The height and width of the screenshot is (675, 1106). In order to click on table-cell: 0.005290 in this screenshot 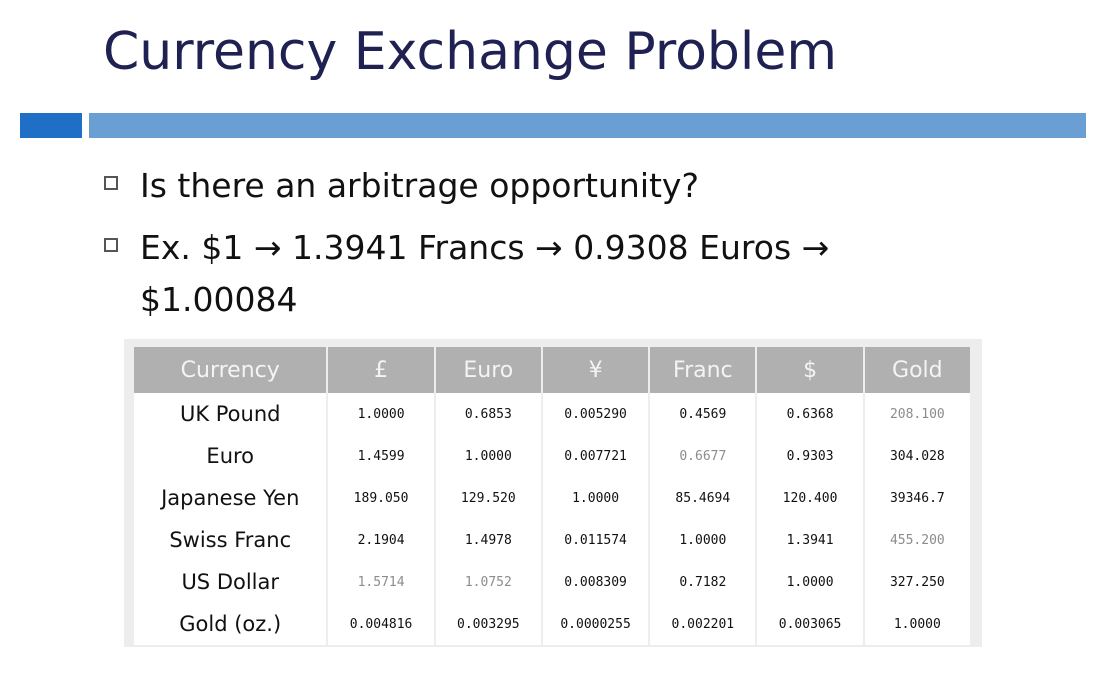, I will do `click(595, 414)`.